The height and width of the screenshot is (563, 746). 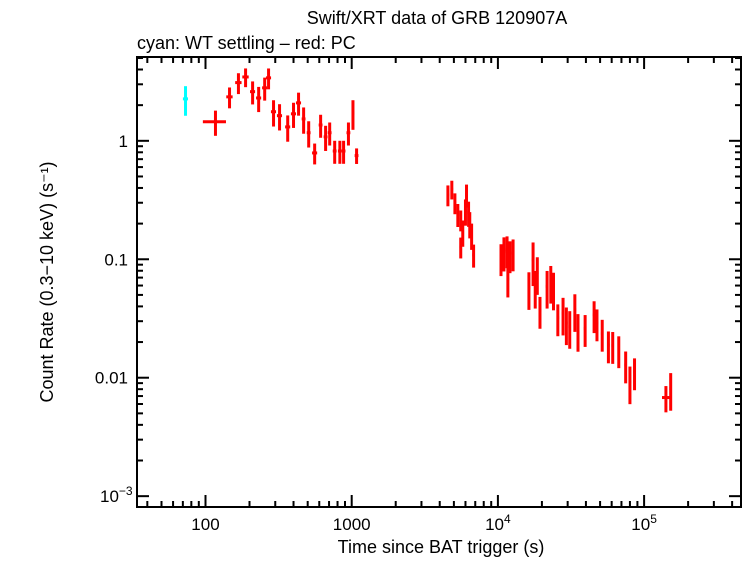 What do you see at coordinates (437, 18) in the screenshot?
I see `chart-title: Swift/XRT data of GRB 120907A` at bounding box center [437, 18].